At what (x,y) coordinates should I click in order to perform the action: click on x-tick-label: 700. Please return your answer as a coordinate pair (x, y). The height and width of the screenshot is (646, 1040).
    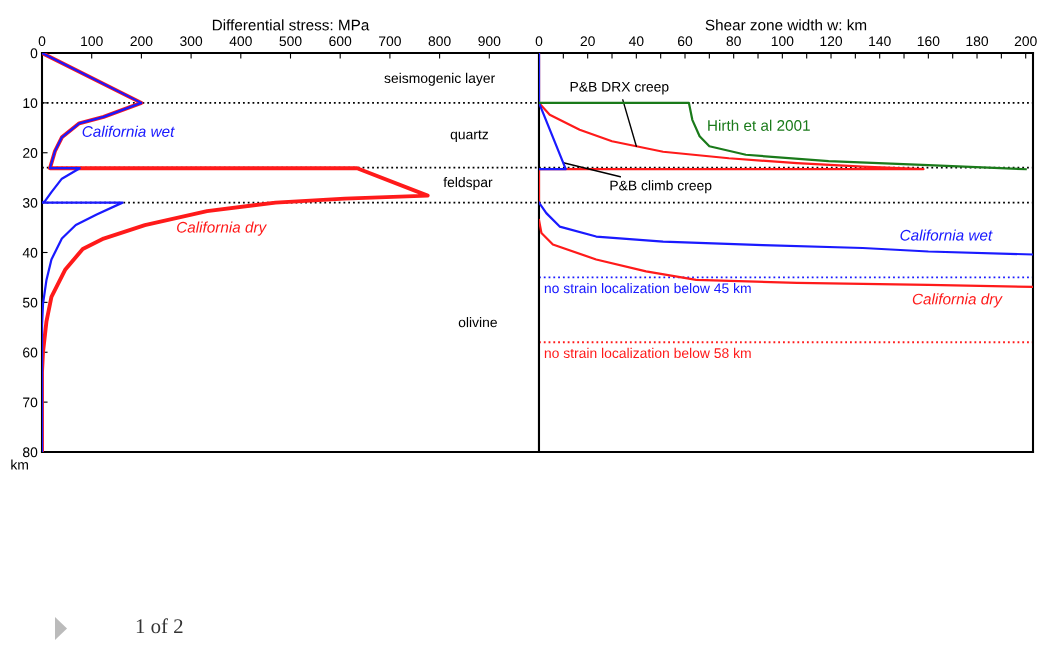
    Looking at the image, I should click on (390, 41).